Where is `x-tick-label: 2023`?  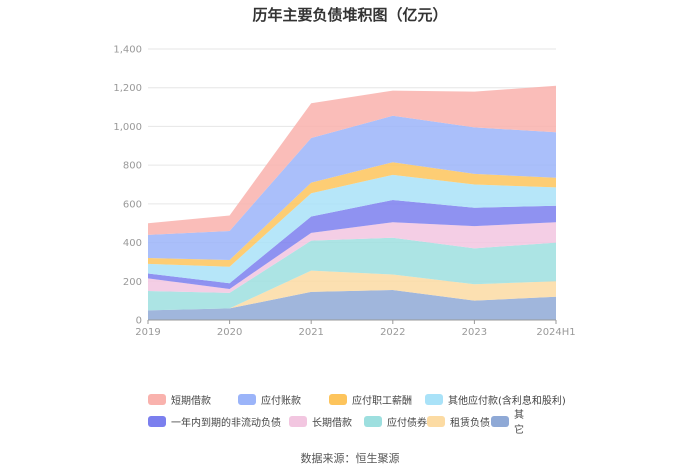 x-tick-label: 2023 is located at coordinates (474, 332).